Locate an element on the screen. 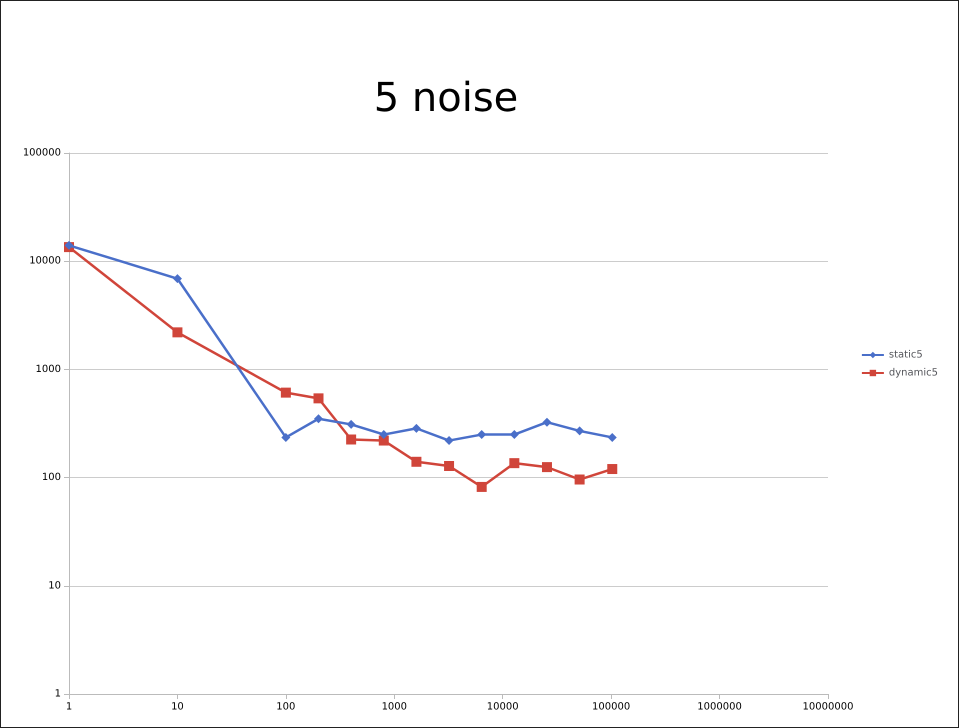 Image resolution: width=959 pixels, height=728 pixels. x-tick-label: 10 is located at coordinates (177, 707).